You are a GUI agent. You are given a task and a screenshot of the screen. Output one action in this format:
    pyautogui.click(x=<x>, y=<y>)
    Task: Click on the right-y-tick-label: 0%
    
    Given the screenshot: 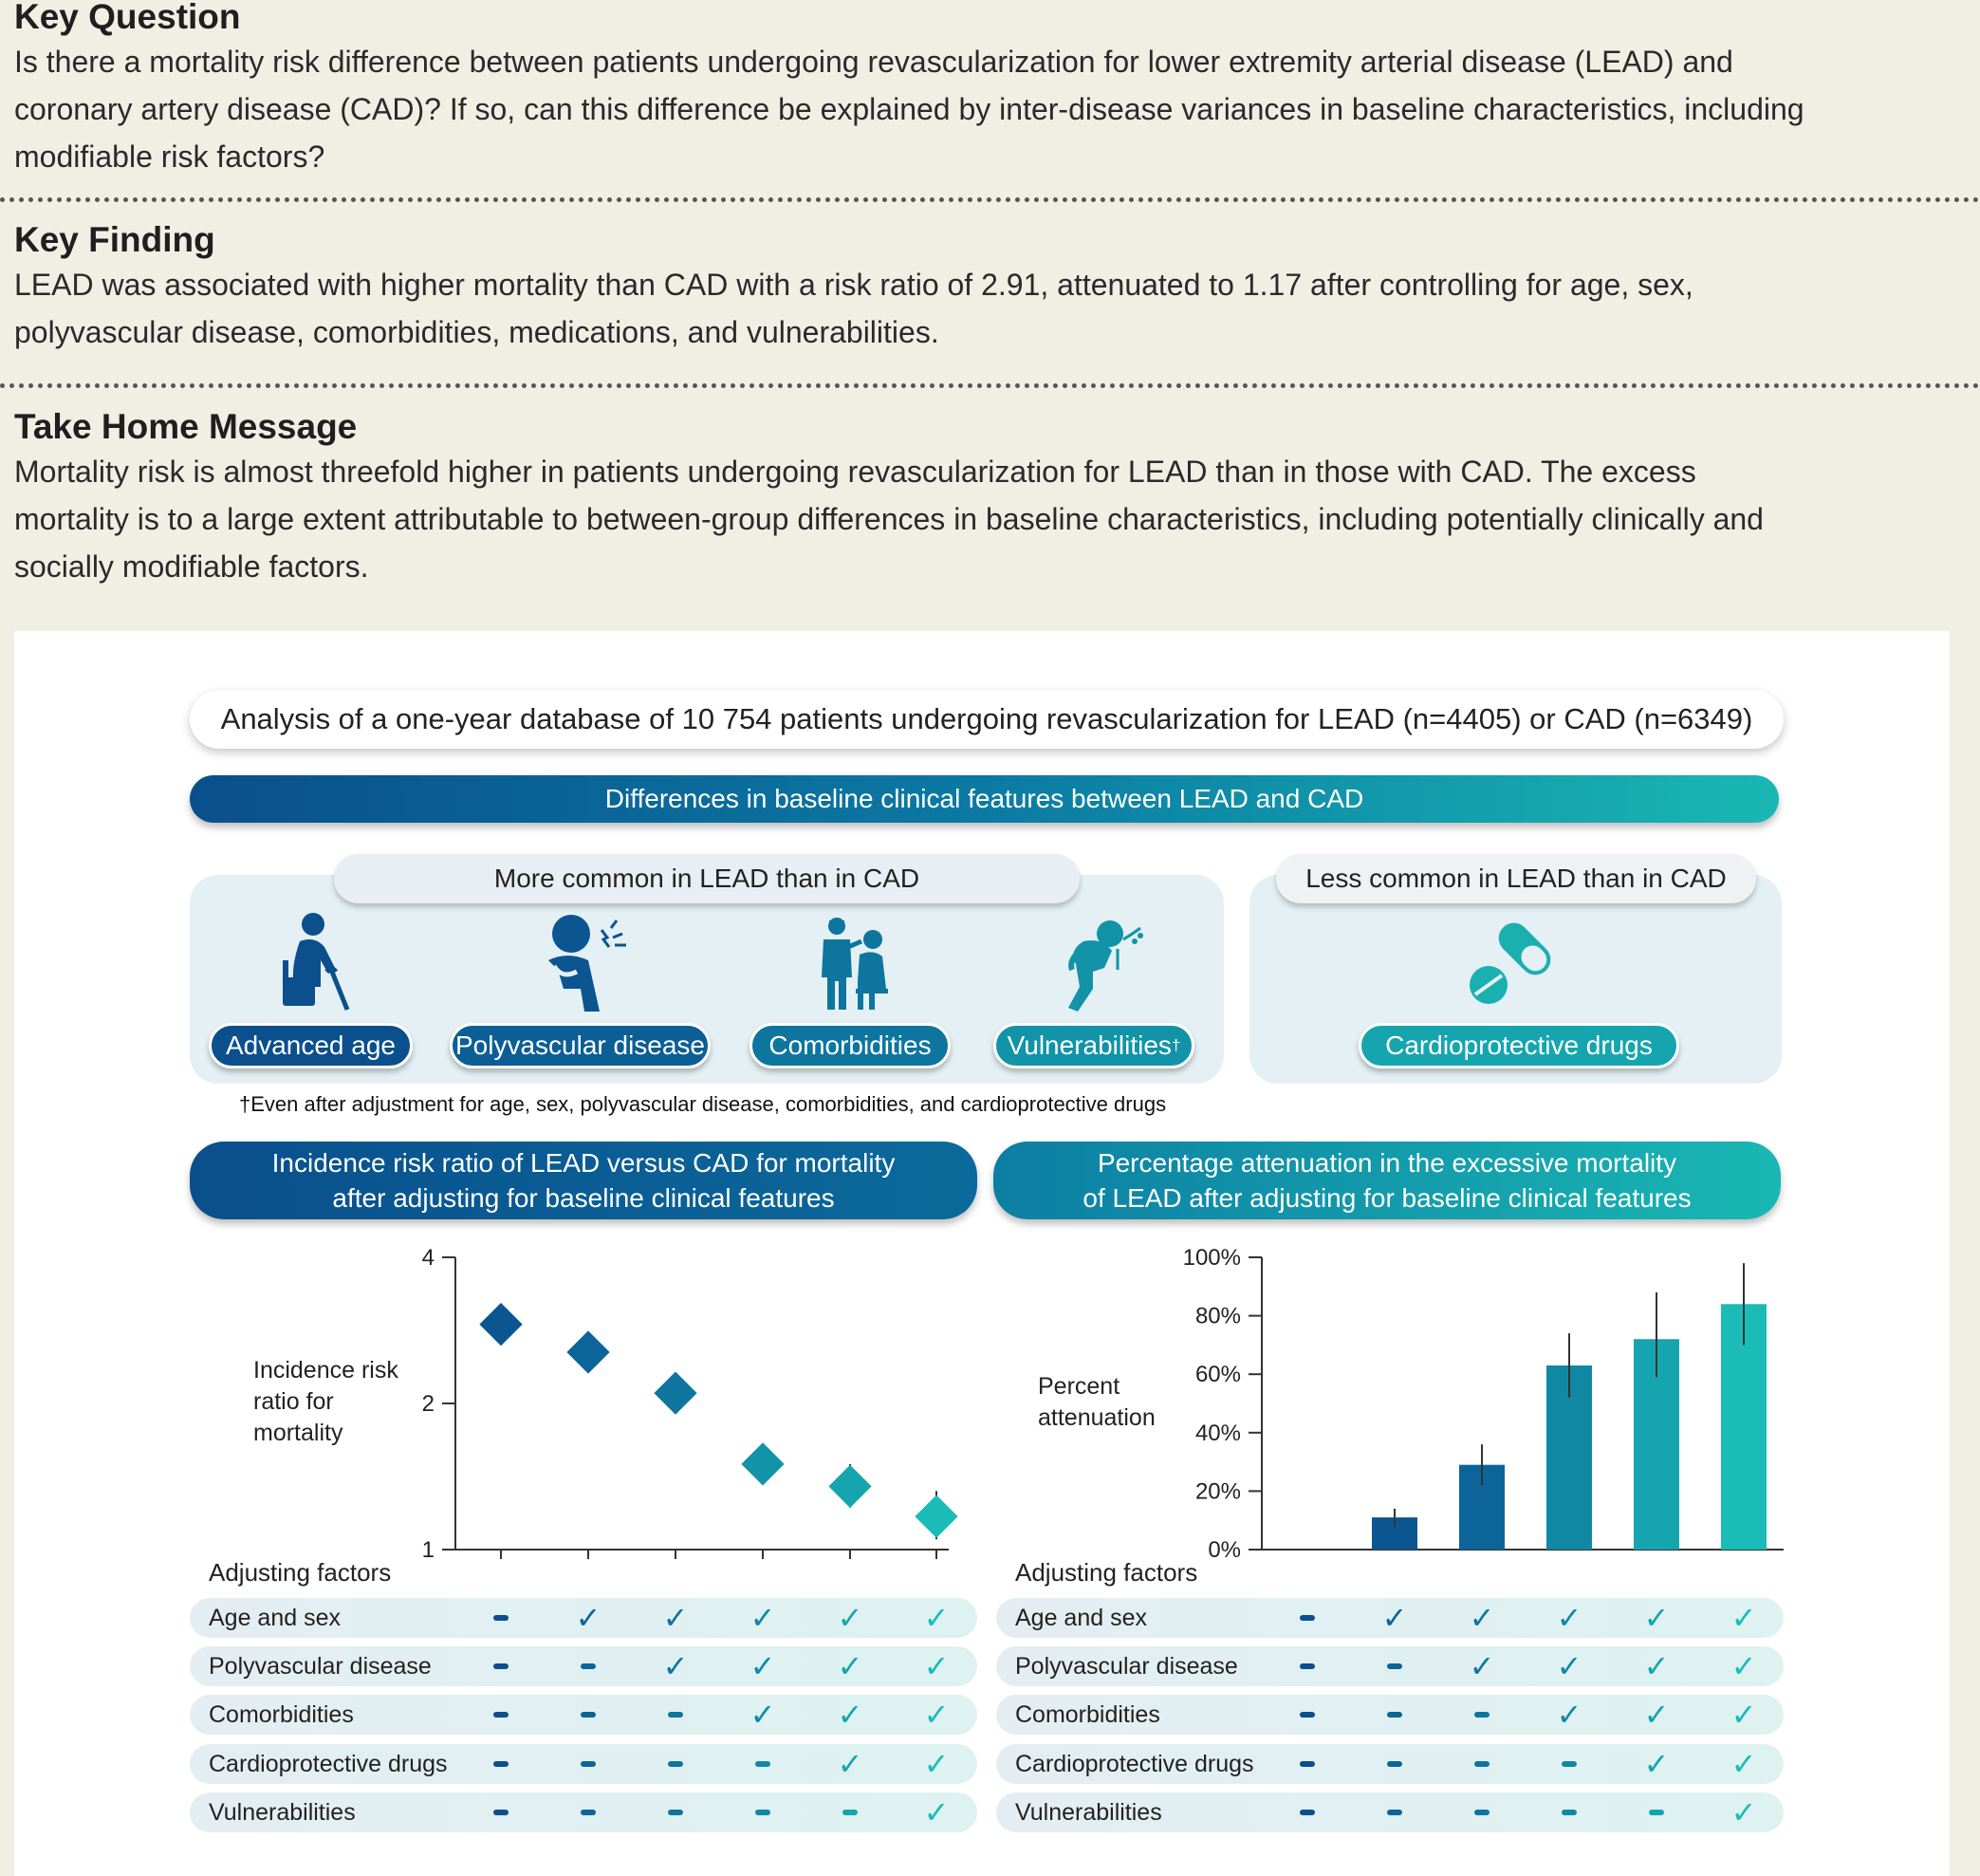 What is the action you would take?
    pyautogui.click(x=1224, y=1550)
    